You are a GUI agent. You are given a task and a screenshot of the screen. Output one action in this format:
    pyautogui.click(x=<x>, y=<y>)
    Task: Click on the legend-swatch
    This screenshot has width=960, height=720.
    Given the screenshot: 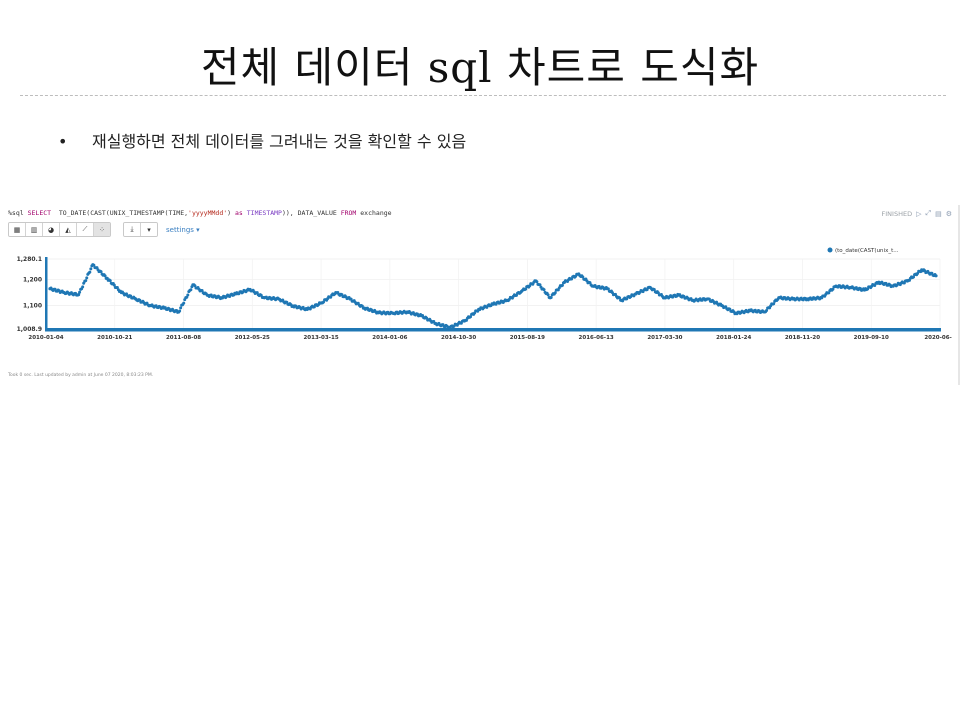 What is the action you would take?
    pyautogui.click(x=830, y=250)
    